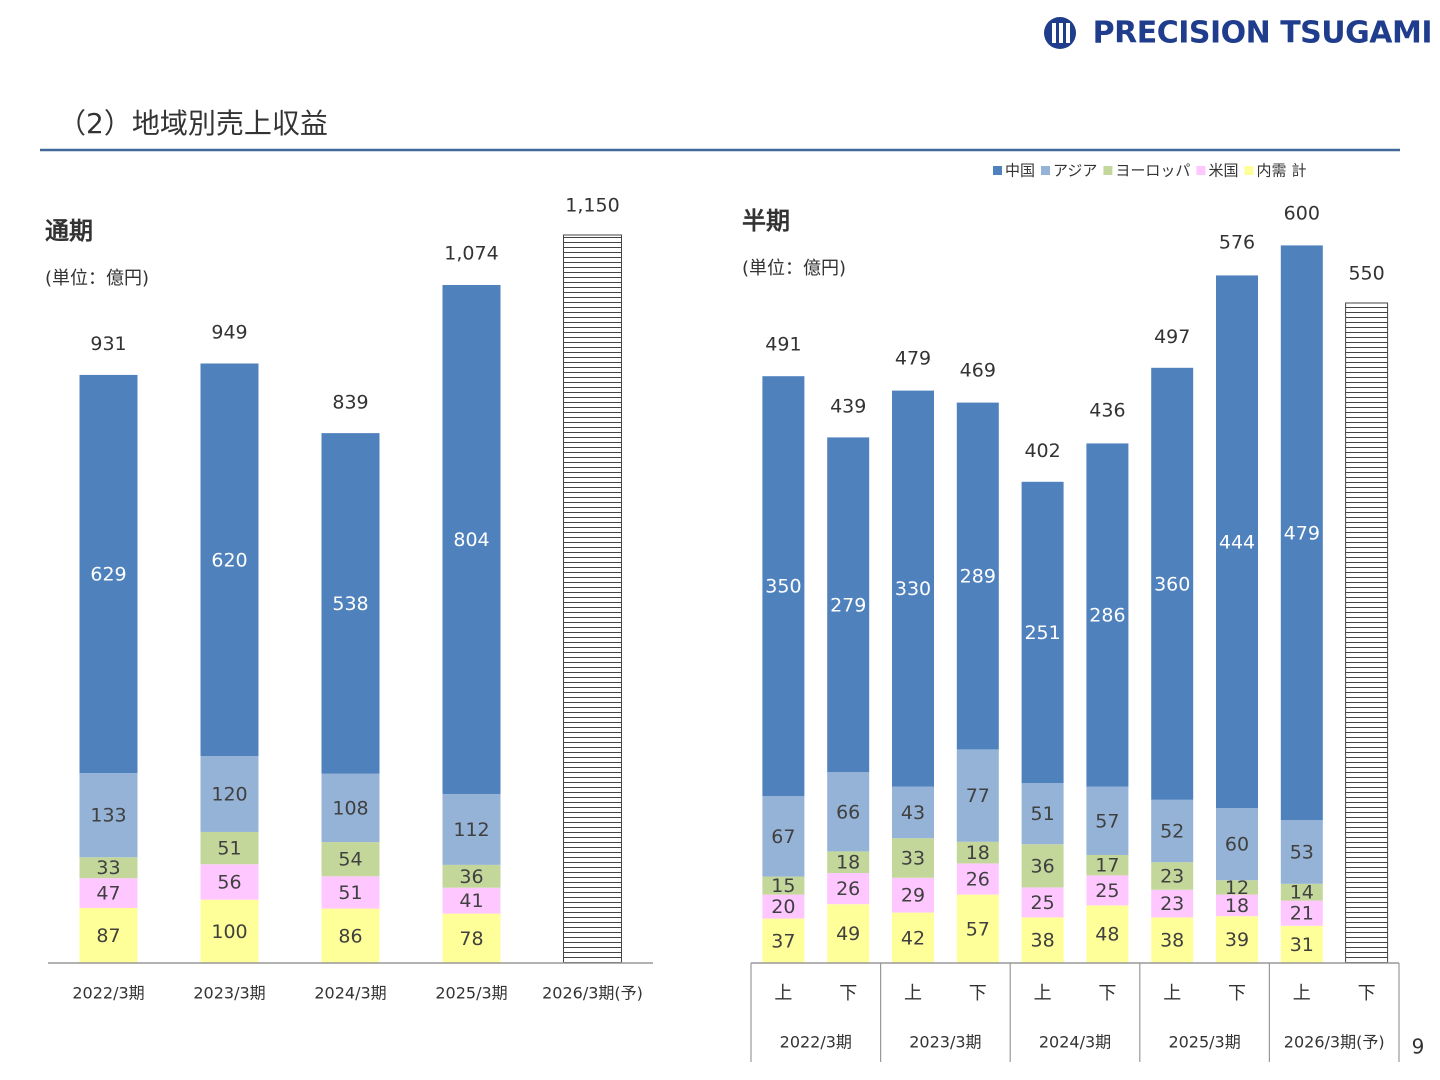 This screenshot has height=1080, width=1440. Describe the element at coordinates (978, 371) in the screenshot. I see `total-label: 469` at that location.